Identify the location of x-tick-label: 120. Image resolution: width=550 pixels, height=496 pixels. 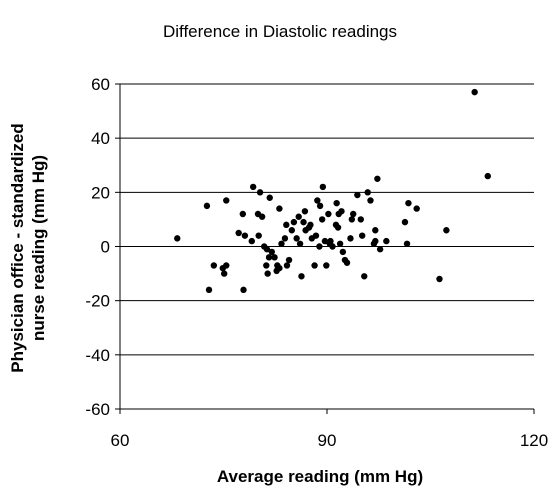
(534, 440).